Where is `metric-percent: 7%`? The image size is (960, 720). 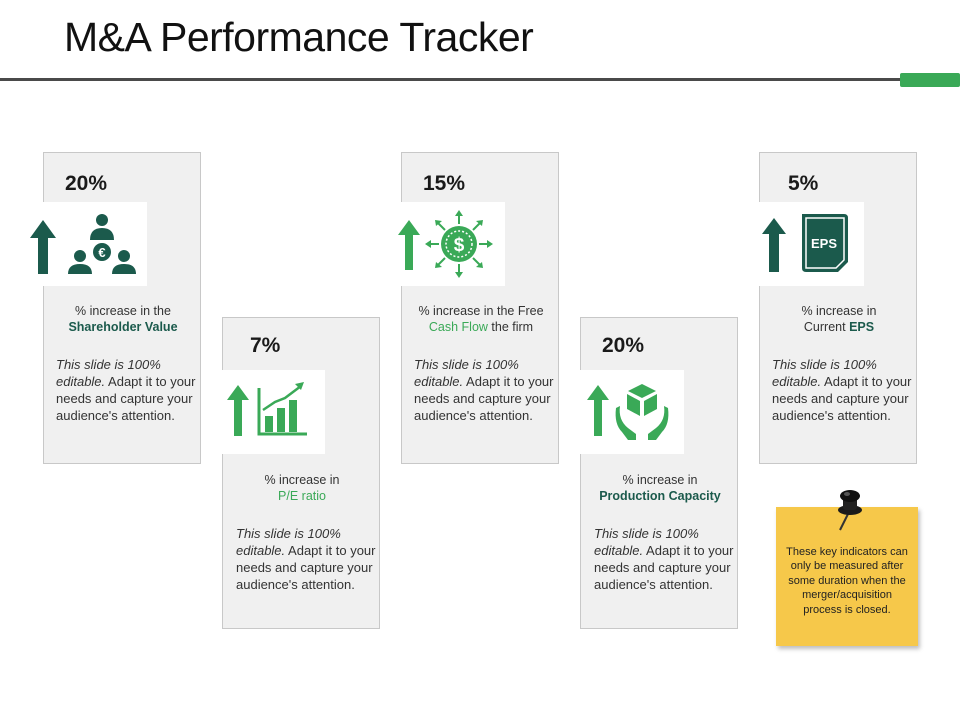 metric-percent: 7% is located at coordinates (265, 345).